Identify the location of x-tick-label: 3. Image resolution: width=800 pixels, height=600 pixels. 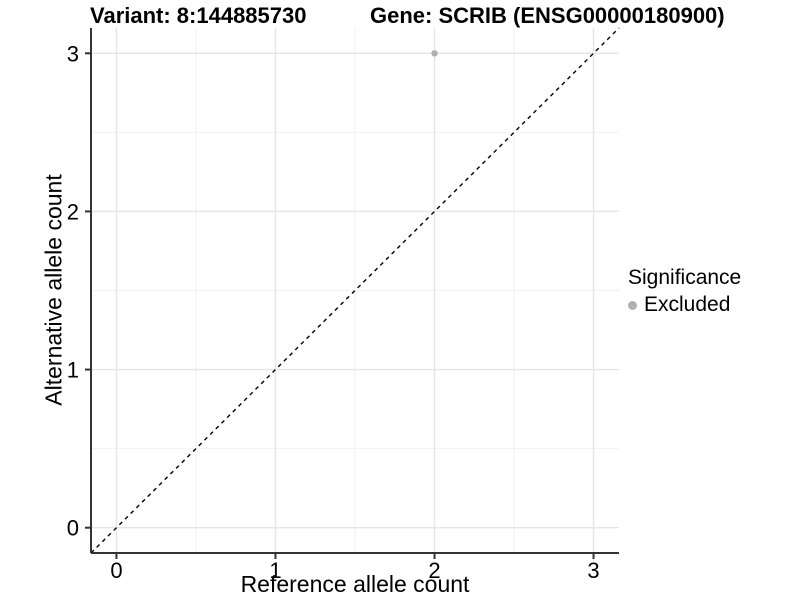
(593, 570).